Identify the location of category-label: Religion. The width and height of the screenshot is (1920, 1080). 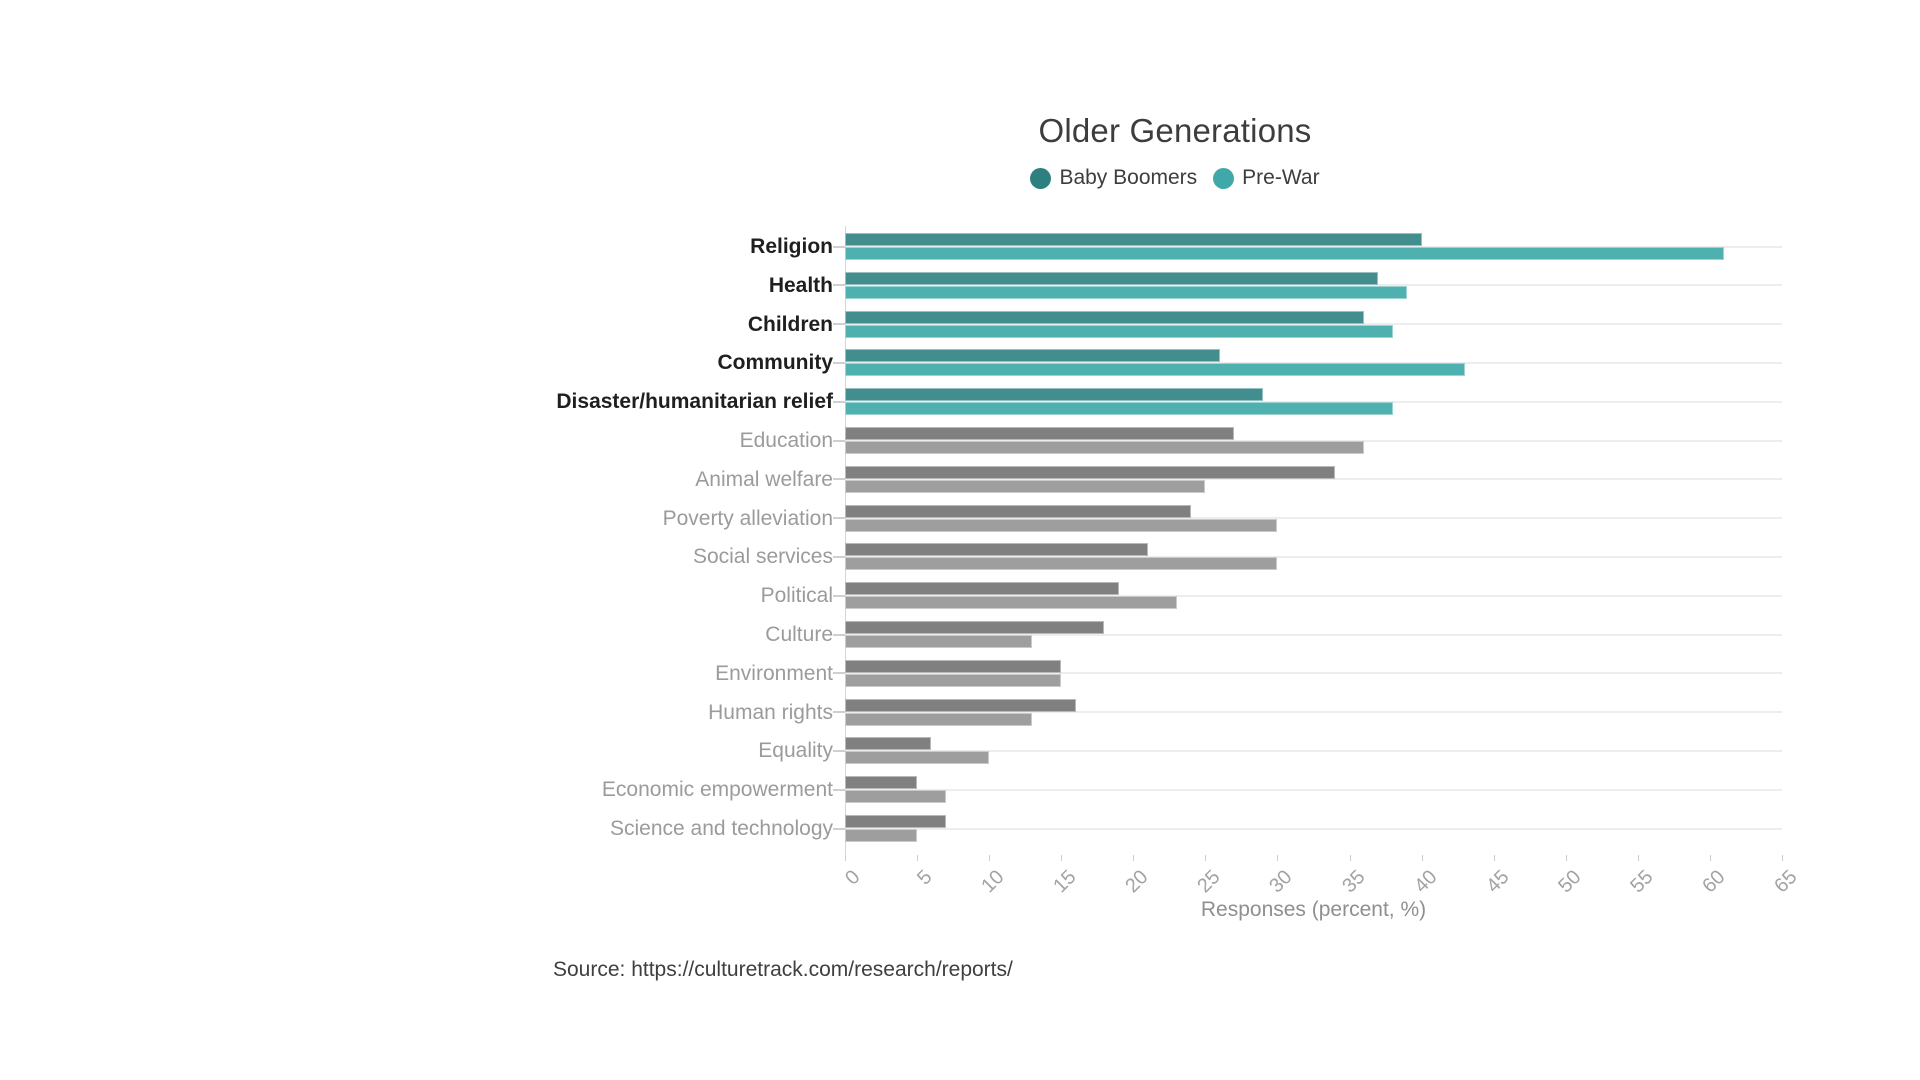
(791, 246).